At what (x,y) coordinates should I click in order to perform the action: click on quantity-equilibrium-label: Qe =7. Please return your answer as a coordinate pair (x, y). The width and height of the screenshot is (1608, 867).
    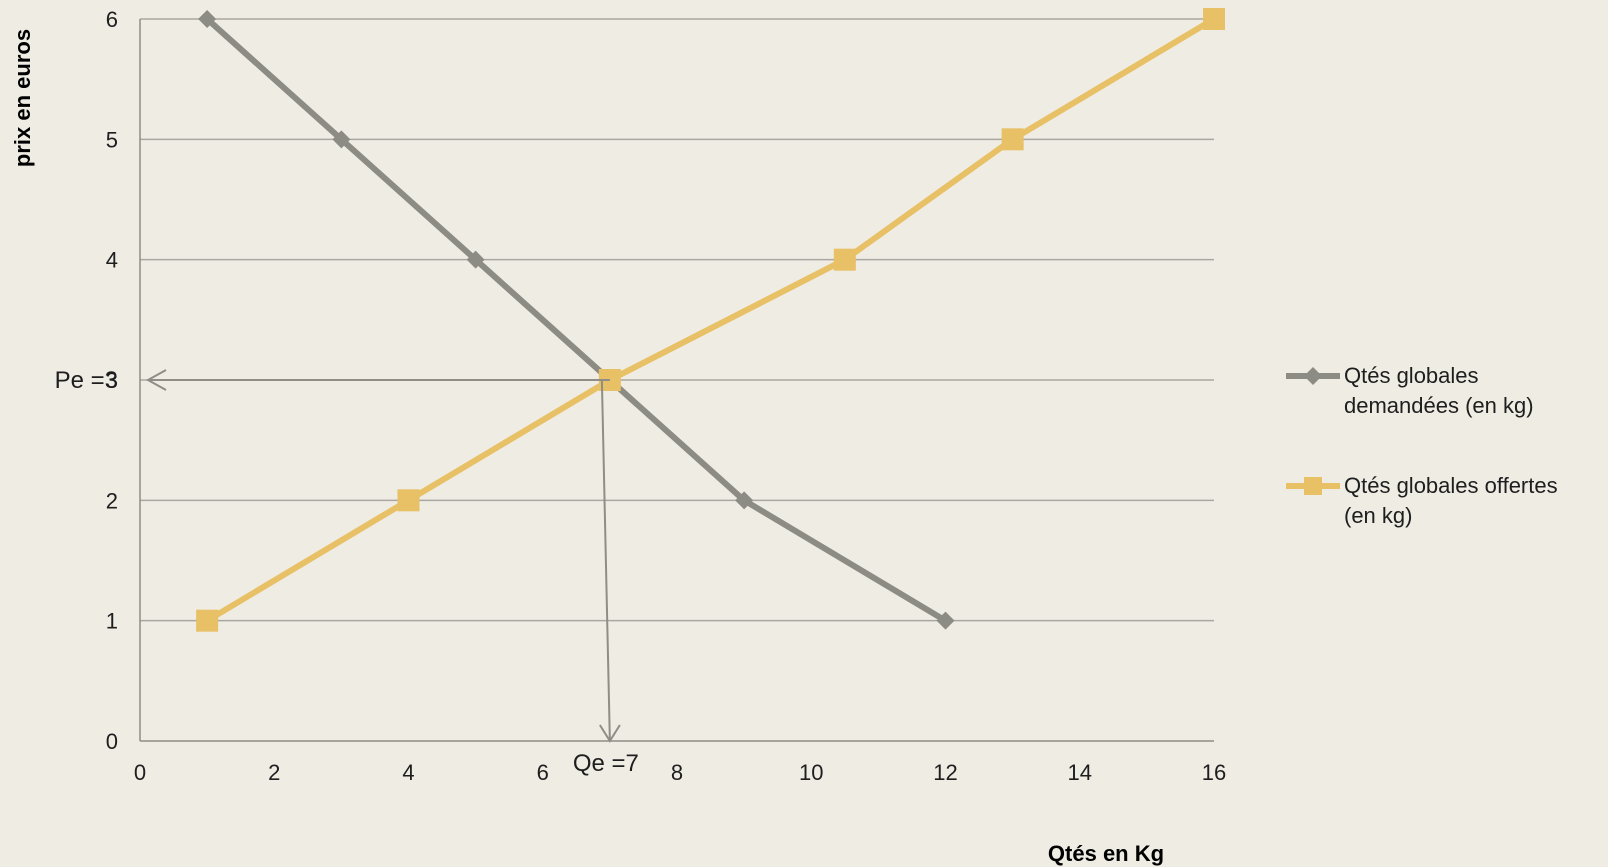
    Looking at the image, I should click on (606, 763).